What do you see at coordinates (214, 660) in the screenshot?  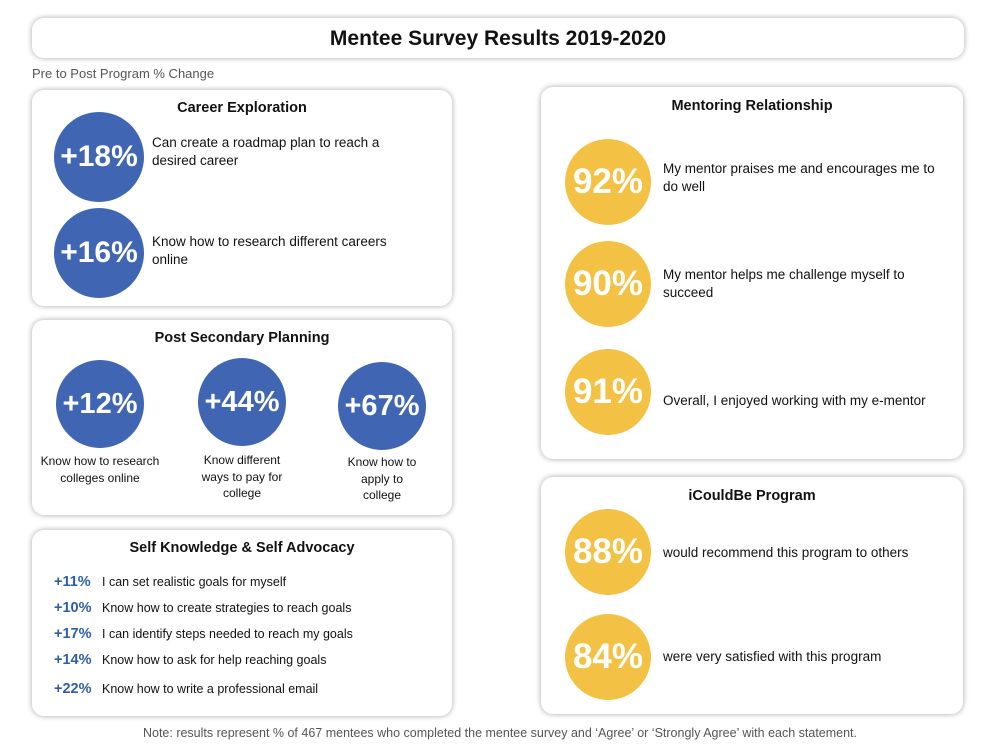 I see `self-knowledge-text: Know how to ask for help reaching goals` at bounding box center [214, 660].